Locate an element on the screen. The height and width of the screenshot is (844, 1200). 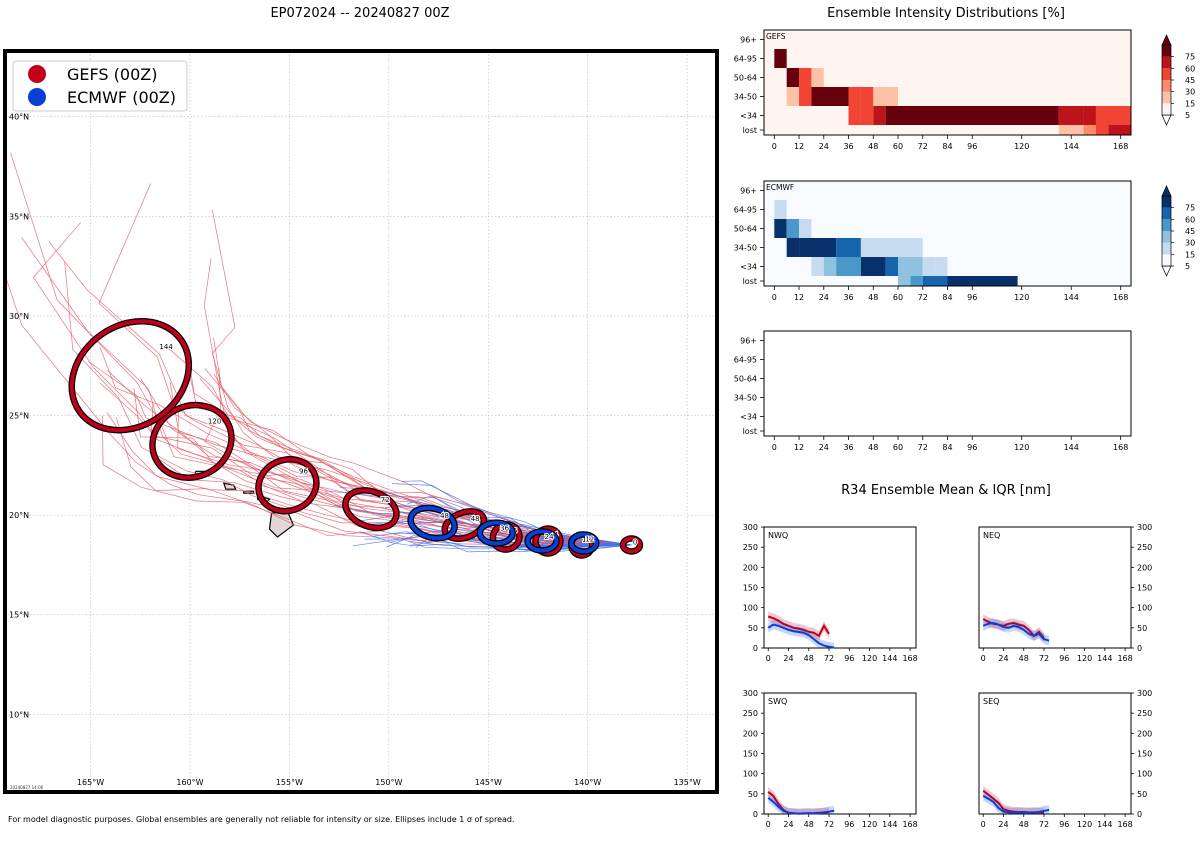
ecmwf-ellipse-ring is located at coordinates (542, 541).